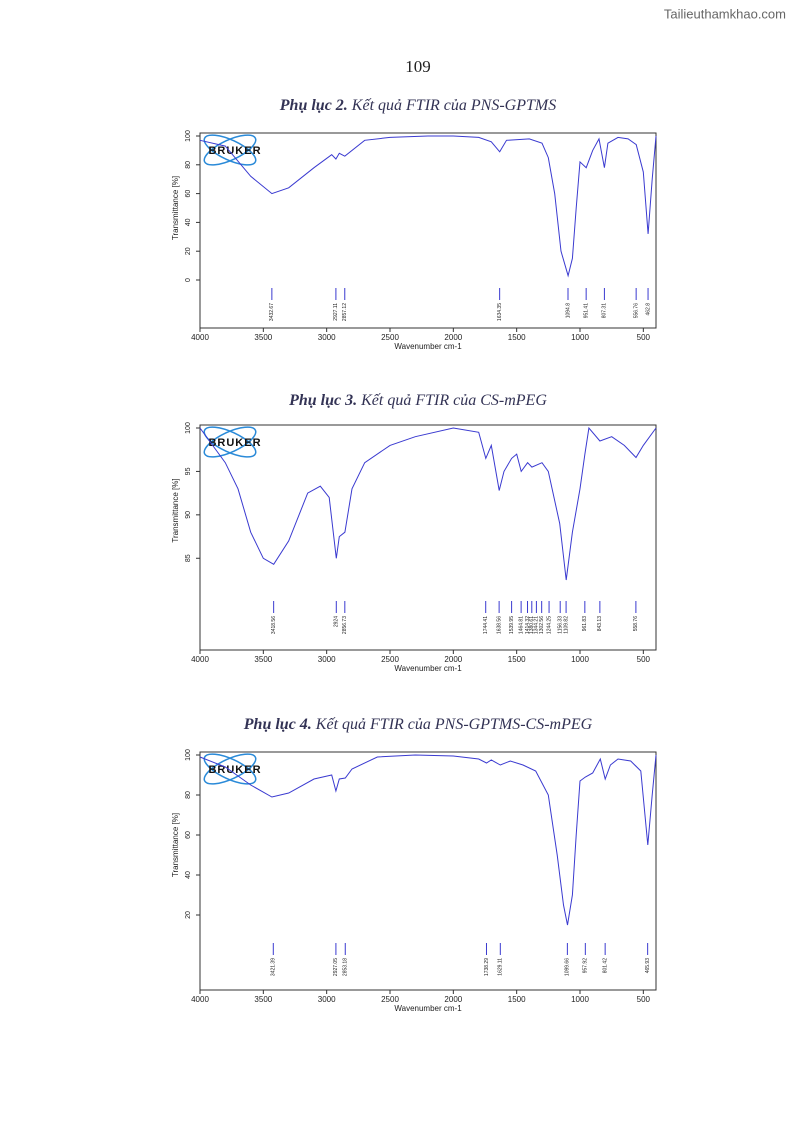 This screenshot has height=1123, width=794. Describe the element at coordinates (188, 471) in the screenshot. I see `y-tick-label: 95` at that location.